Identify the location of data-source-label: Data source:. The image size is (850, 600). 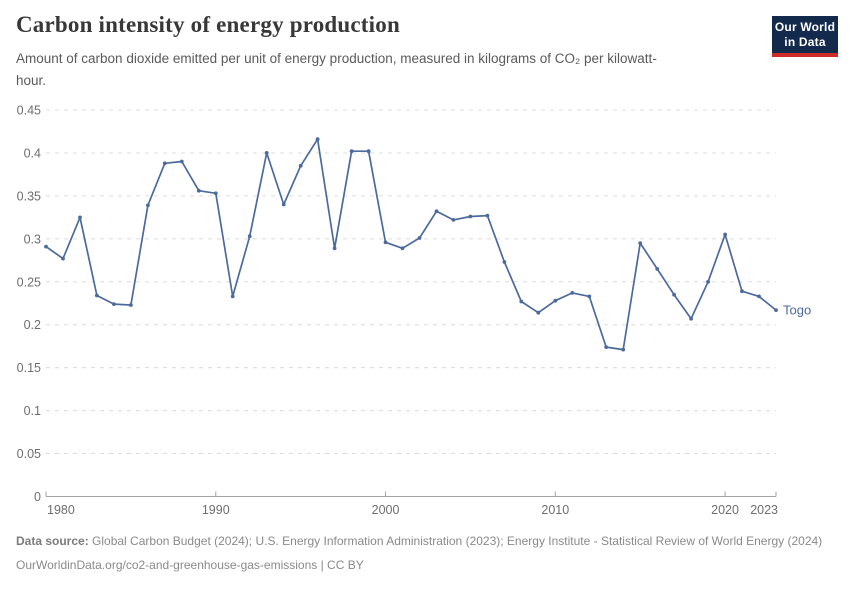
(52, 541).